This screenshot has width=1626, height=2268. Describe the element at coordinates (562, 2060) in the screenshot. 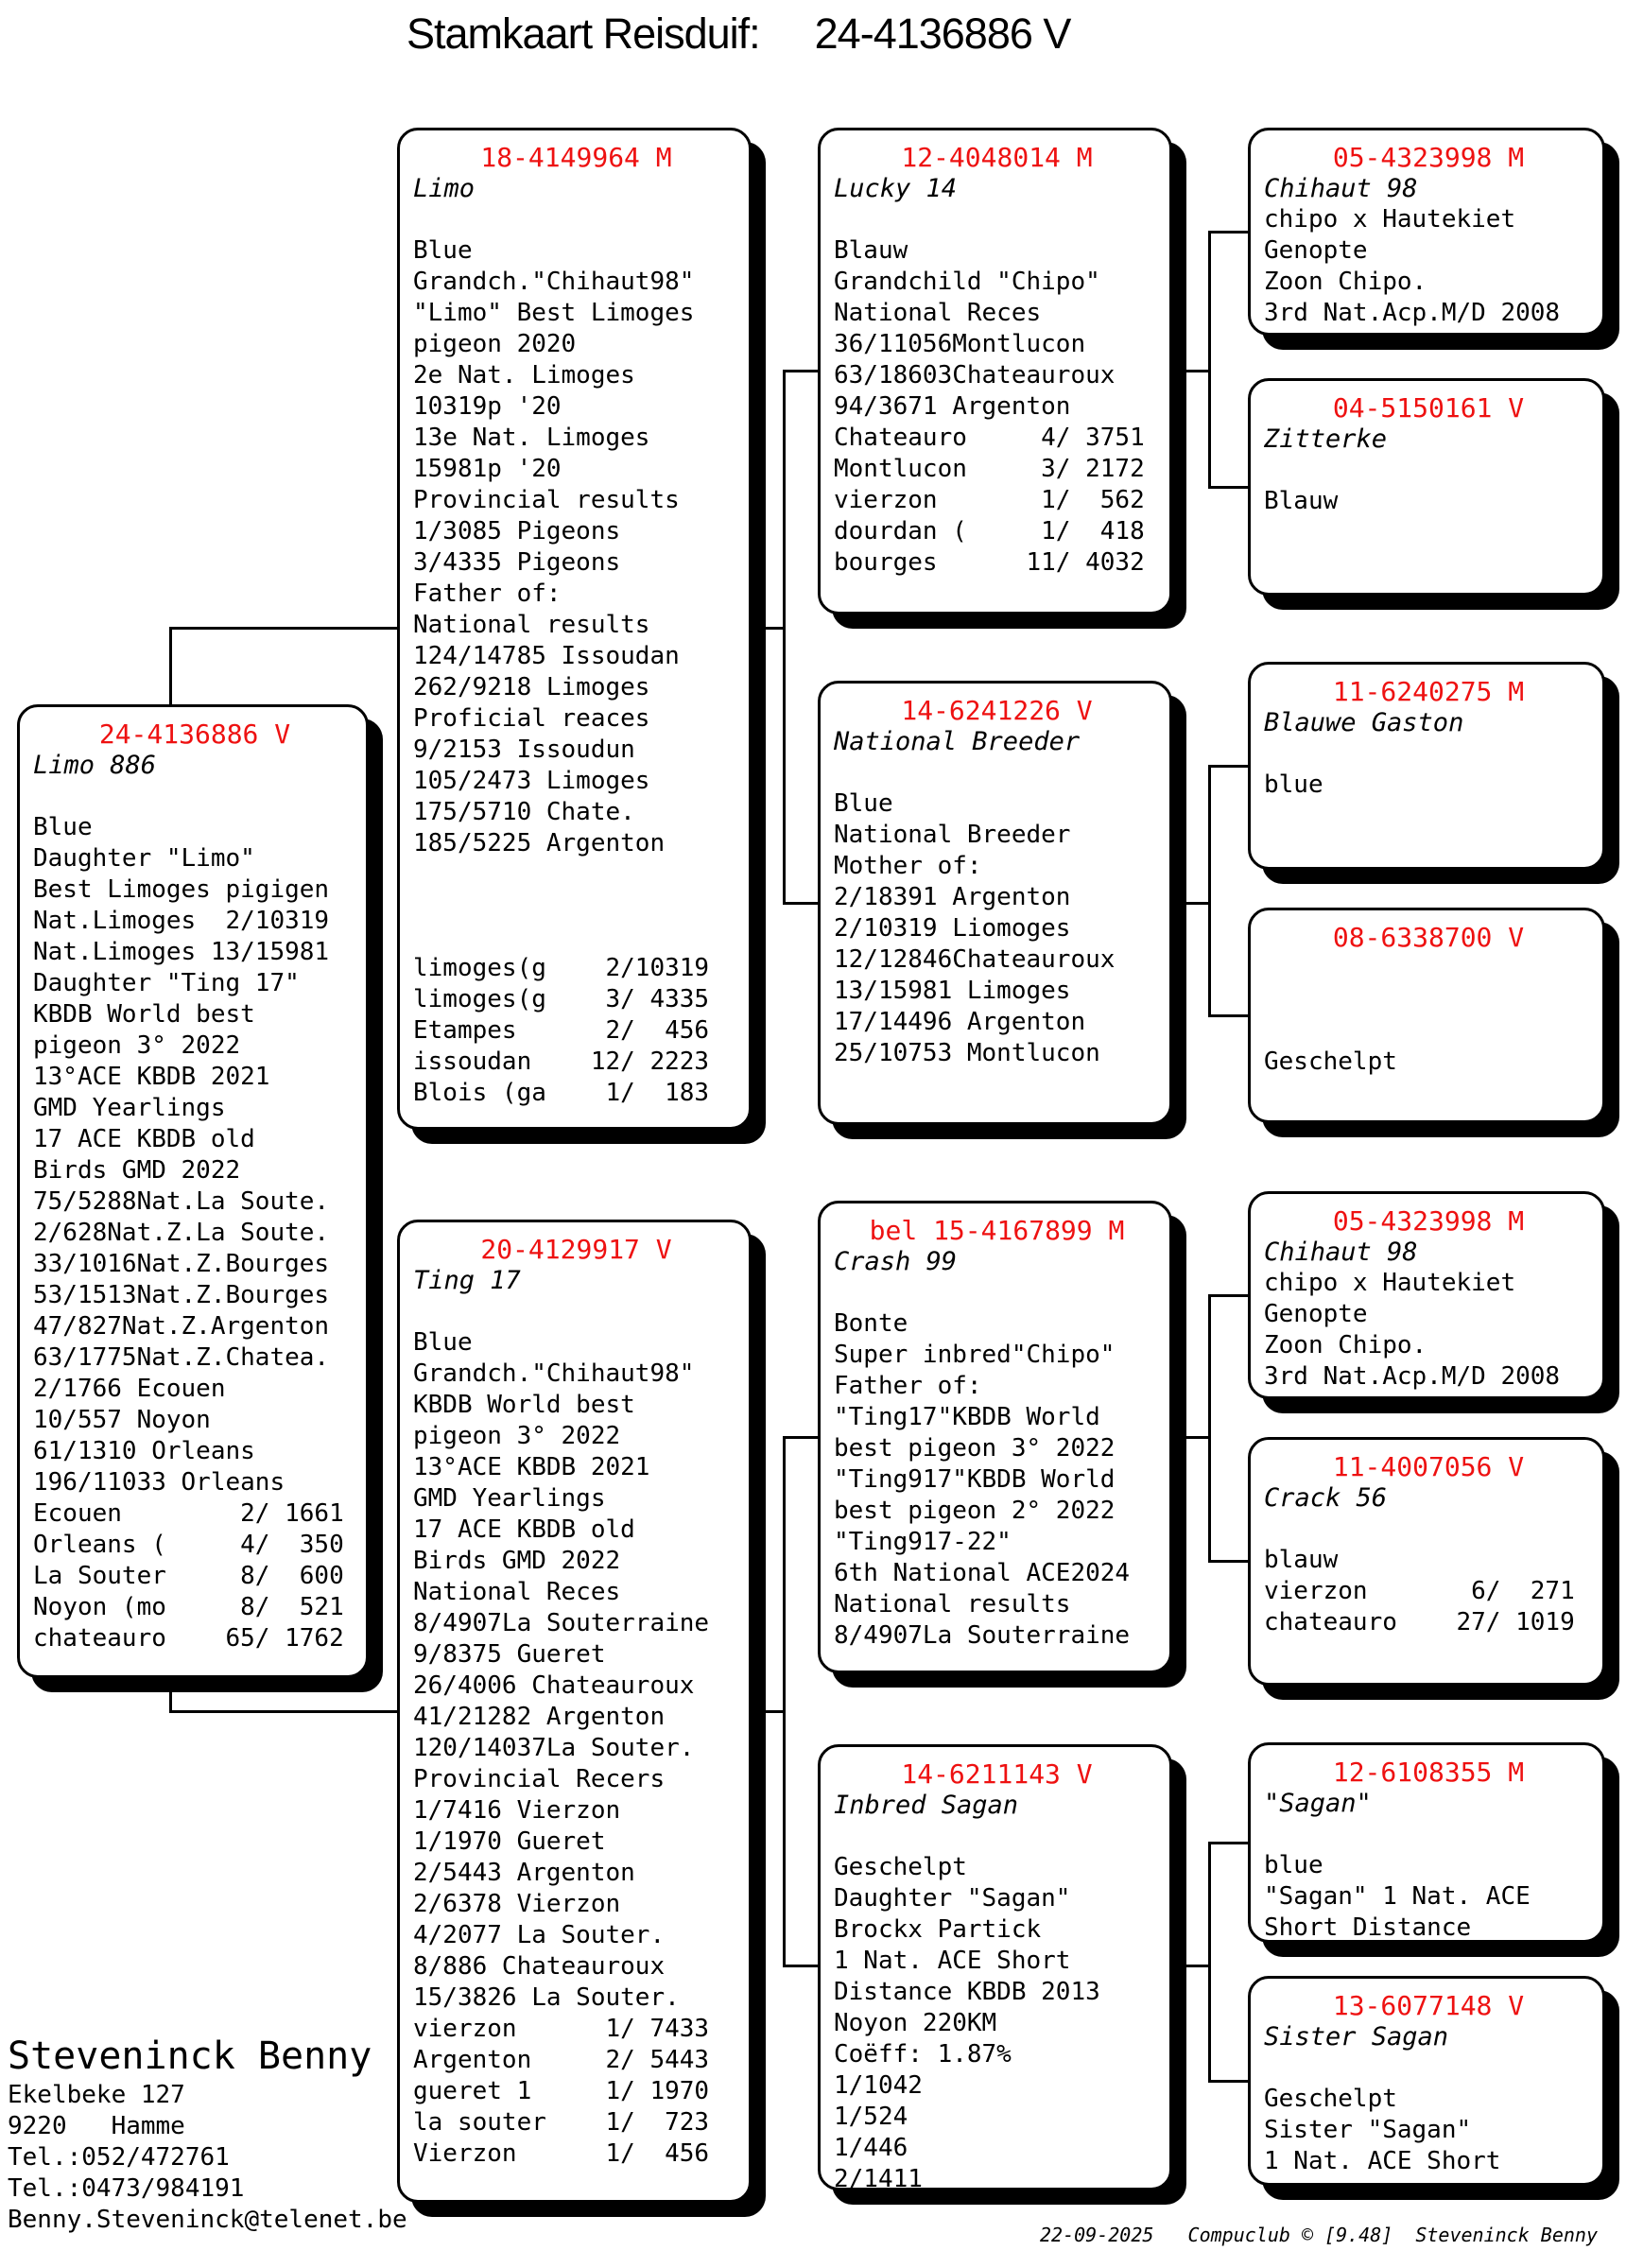

I see `detail-line: Argenton 2/ 5443` at that location.